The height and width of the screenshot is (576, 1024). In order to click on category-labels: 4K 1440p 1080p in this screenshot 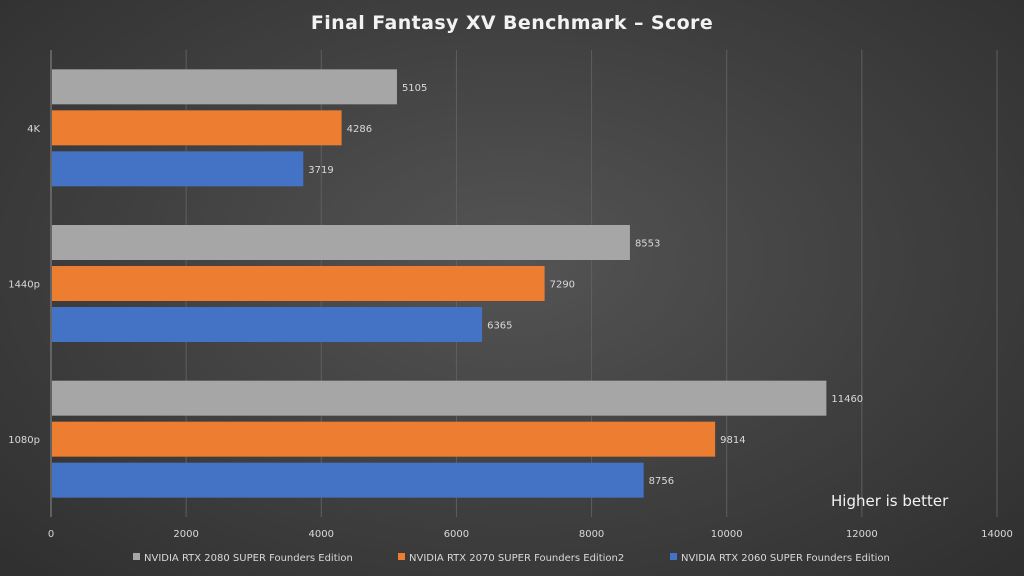, I will do `click(24, 285)`.